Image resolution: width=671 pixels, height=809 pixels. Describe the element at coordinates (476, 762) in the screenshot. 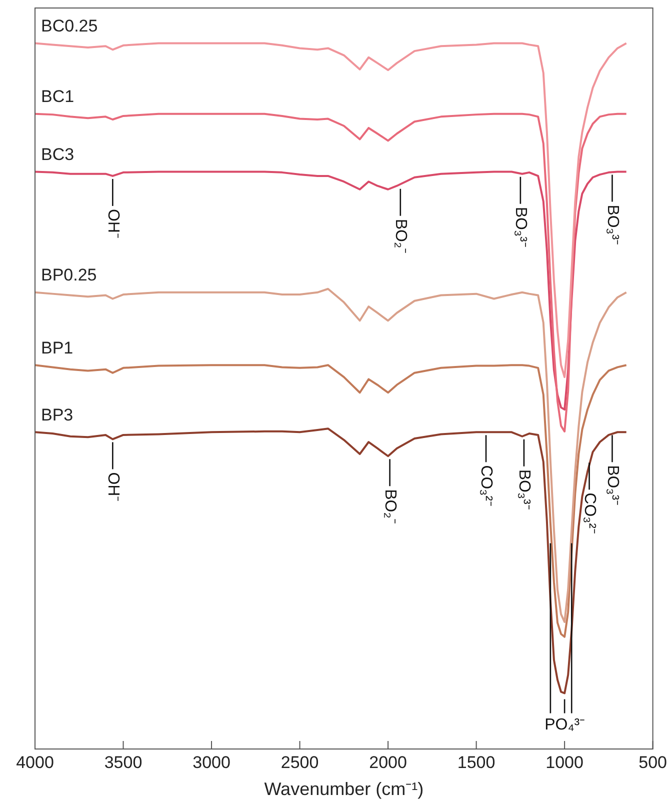

I see `x-tick-label: 1500` at that location.